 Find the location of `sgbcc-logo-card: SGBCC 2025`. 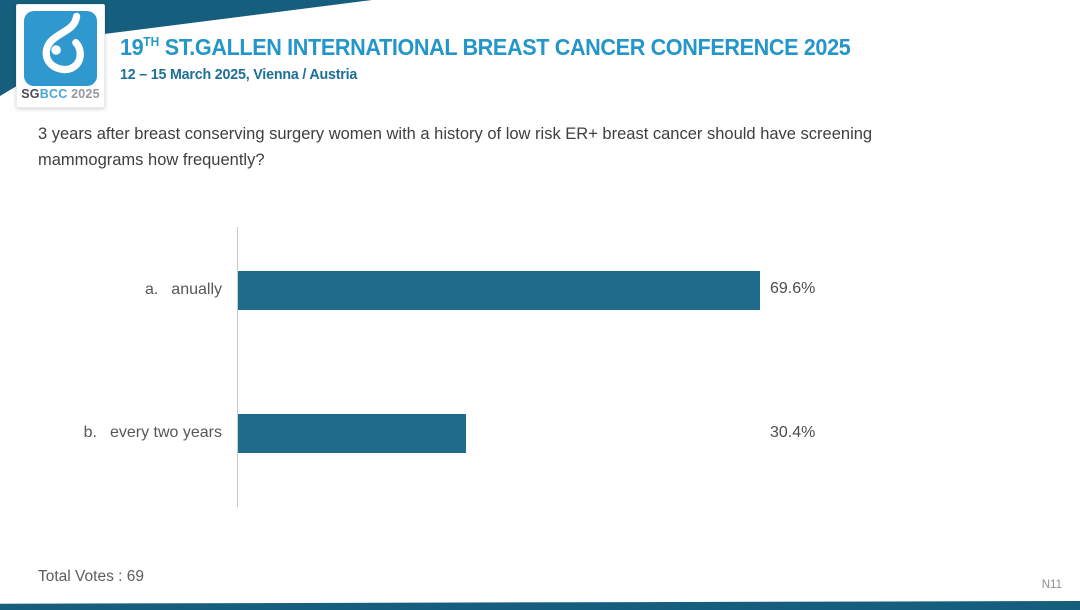

sgbcc-logo-card: SGBCC 2025 is located at coordinates (60, 56).